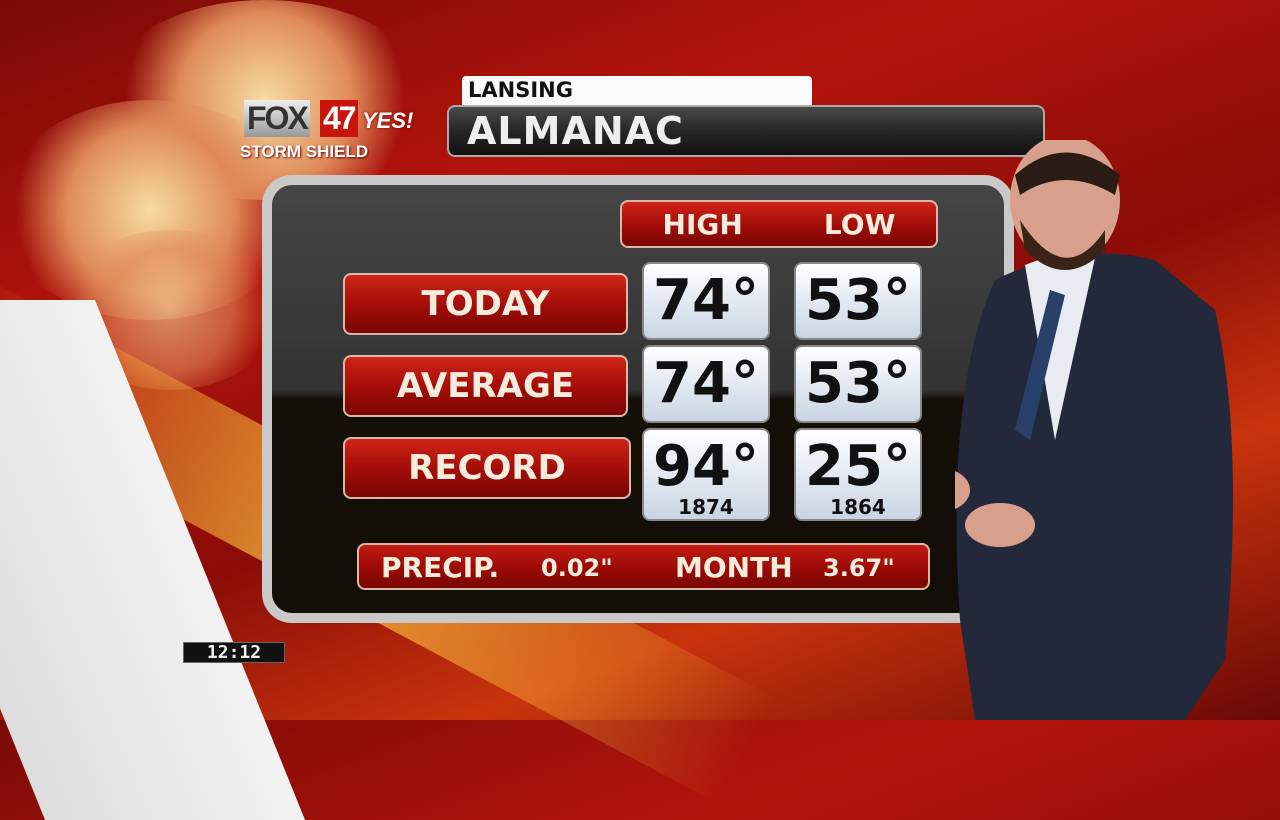 This screenshot has height=820, width=1280. Describe the element at coordinates (779, 224) in the screenshot. I see `column-header-bar: HIGH LOW` at that location.